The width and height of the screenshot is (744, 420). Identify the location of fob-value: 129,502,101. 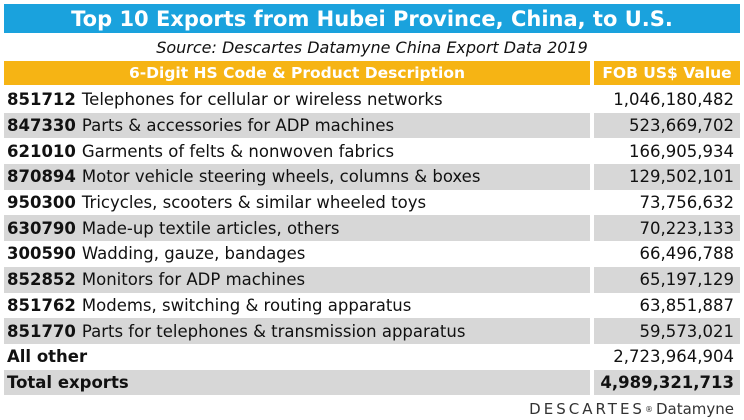
(667, 177).